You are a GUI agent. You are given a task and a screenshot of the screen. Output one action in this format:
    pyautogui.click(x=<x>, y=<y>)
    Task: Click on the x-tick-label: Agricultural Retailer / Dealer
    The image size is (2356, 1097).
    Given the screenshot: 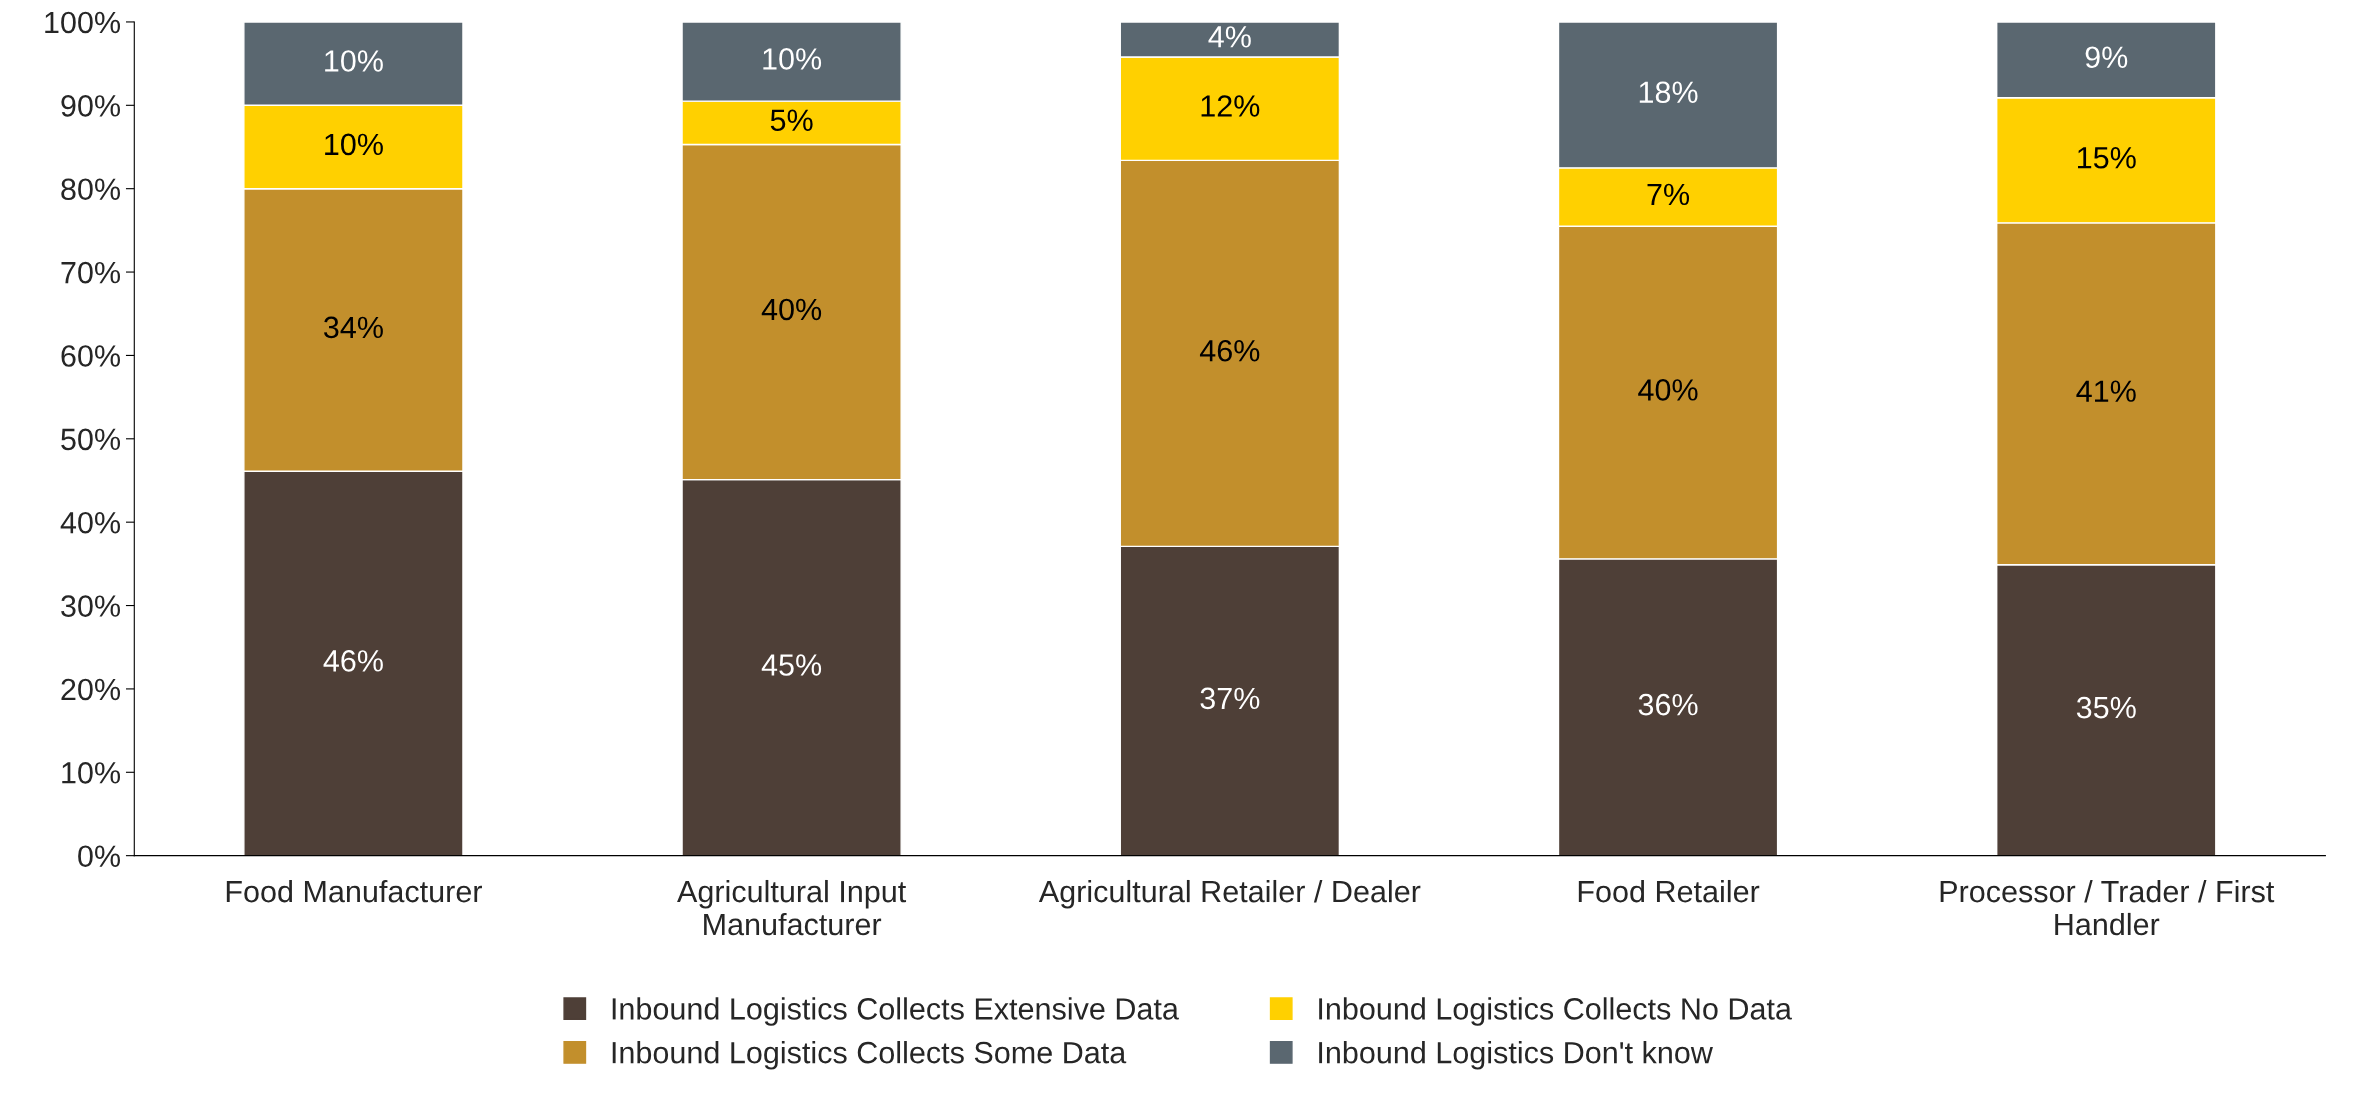 What is the action you would take?
    pyautogui.click(x=1229, y=894)
    